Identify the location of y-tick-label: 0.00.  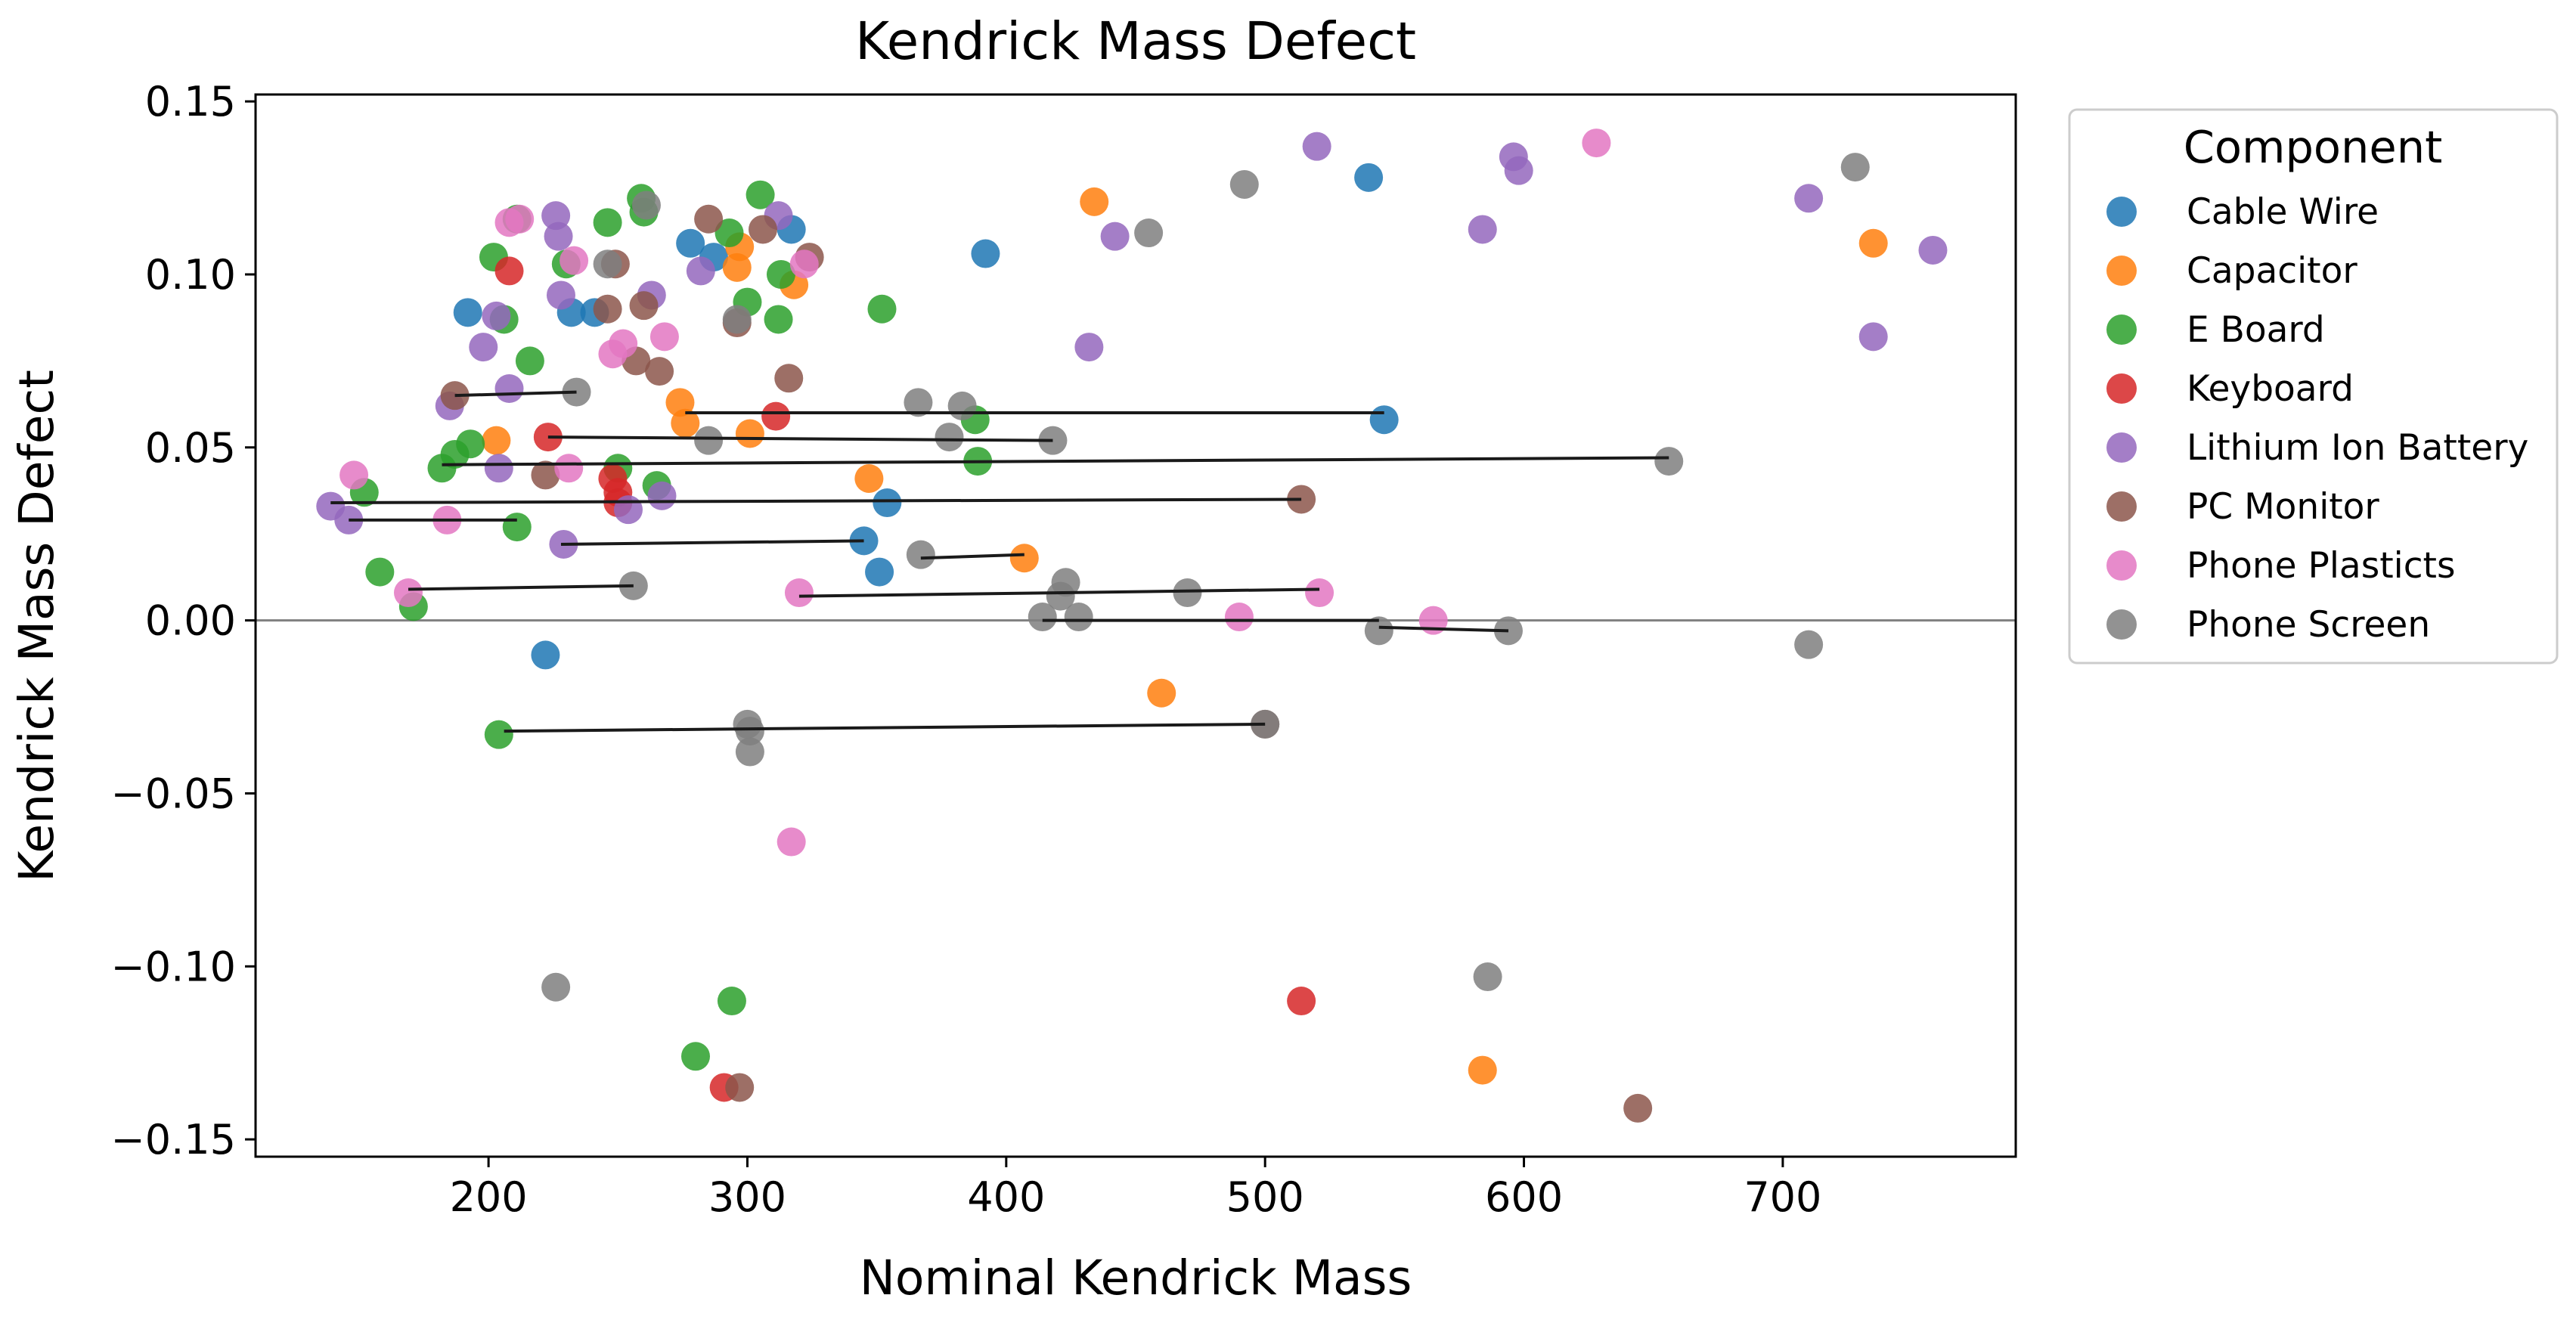
(190, 621).